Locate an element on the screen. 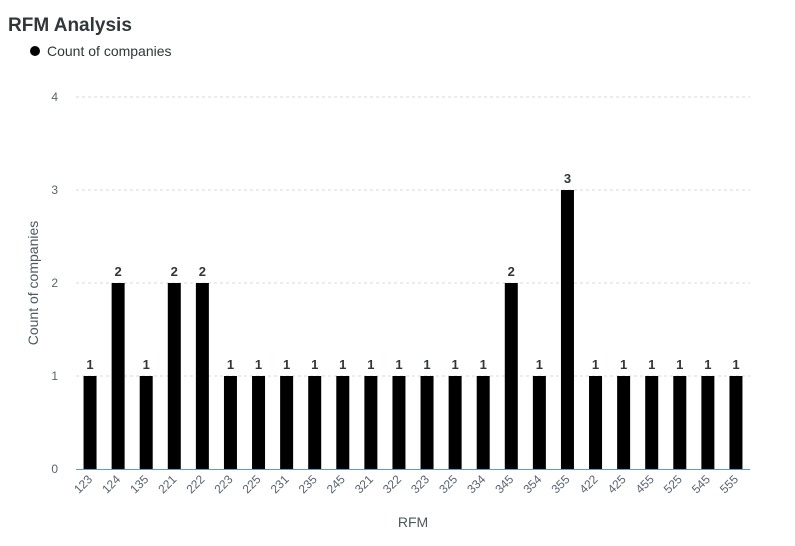 Image resolution: width=795 pixels, height=546 pixels. x-tick-label: 455 is located at coordinates (645, 484).